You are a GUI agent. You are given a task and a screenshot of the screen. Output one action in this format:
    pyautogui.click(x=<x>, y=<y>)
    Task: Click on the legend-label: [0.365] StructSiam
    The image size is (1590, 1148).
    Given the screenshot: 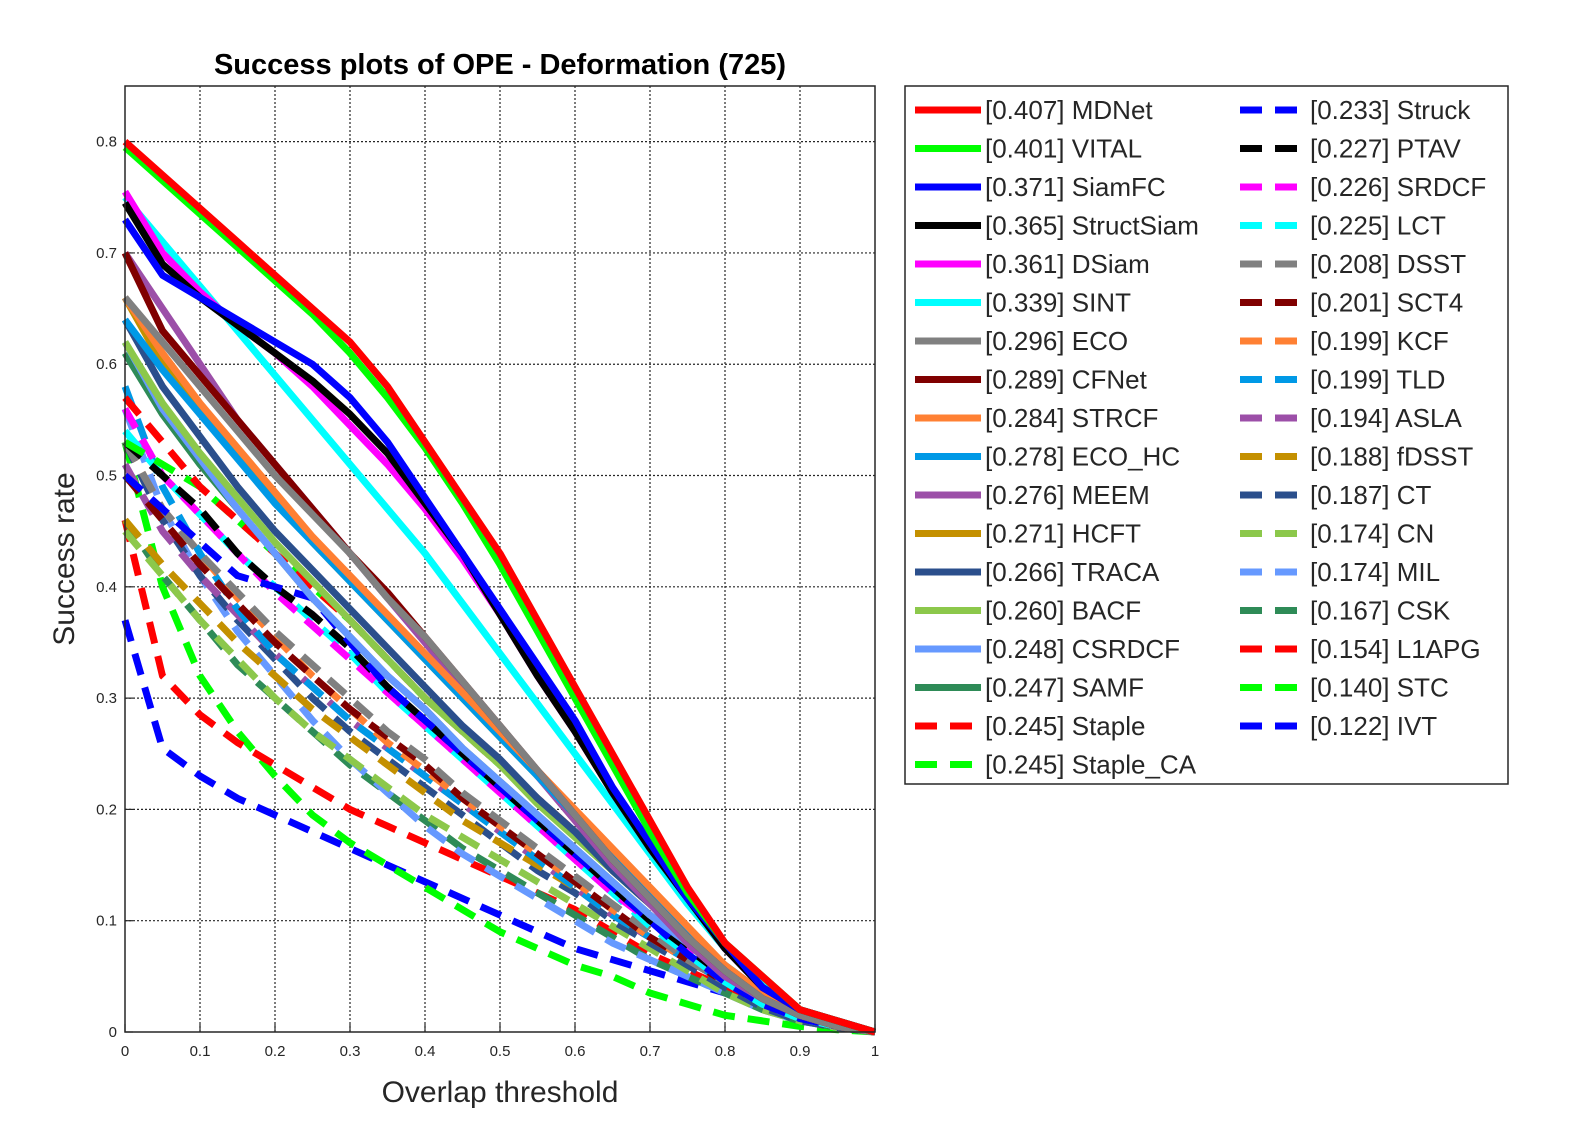 What is the action you would take?
    pyautogui.click(x=1092, y=226)
    